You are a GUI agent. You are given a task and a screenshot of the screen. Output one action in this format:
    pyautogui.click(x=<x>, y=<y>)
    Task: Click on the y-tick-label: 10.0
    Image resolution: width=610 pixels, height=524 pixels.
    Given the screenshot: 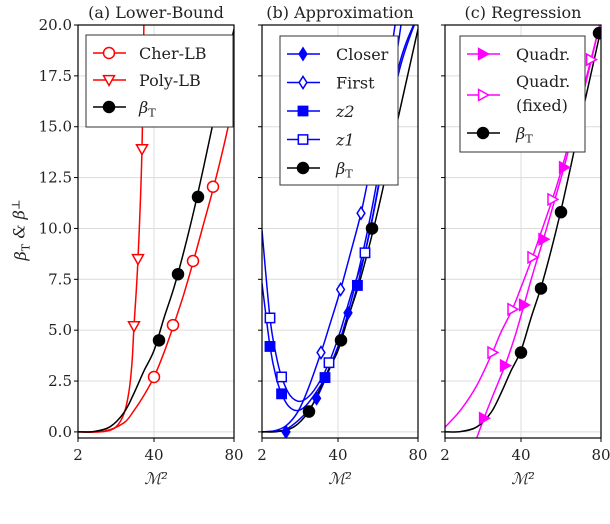 What is the action you would take?
    pyautogui.click(x=55, y=228)
    